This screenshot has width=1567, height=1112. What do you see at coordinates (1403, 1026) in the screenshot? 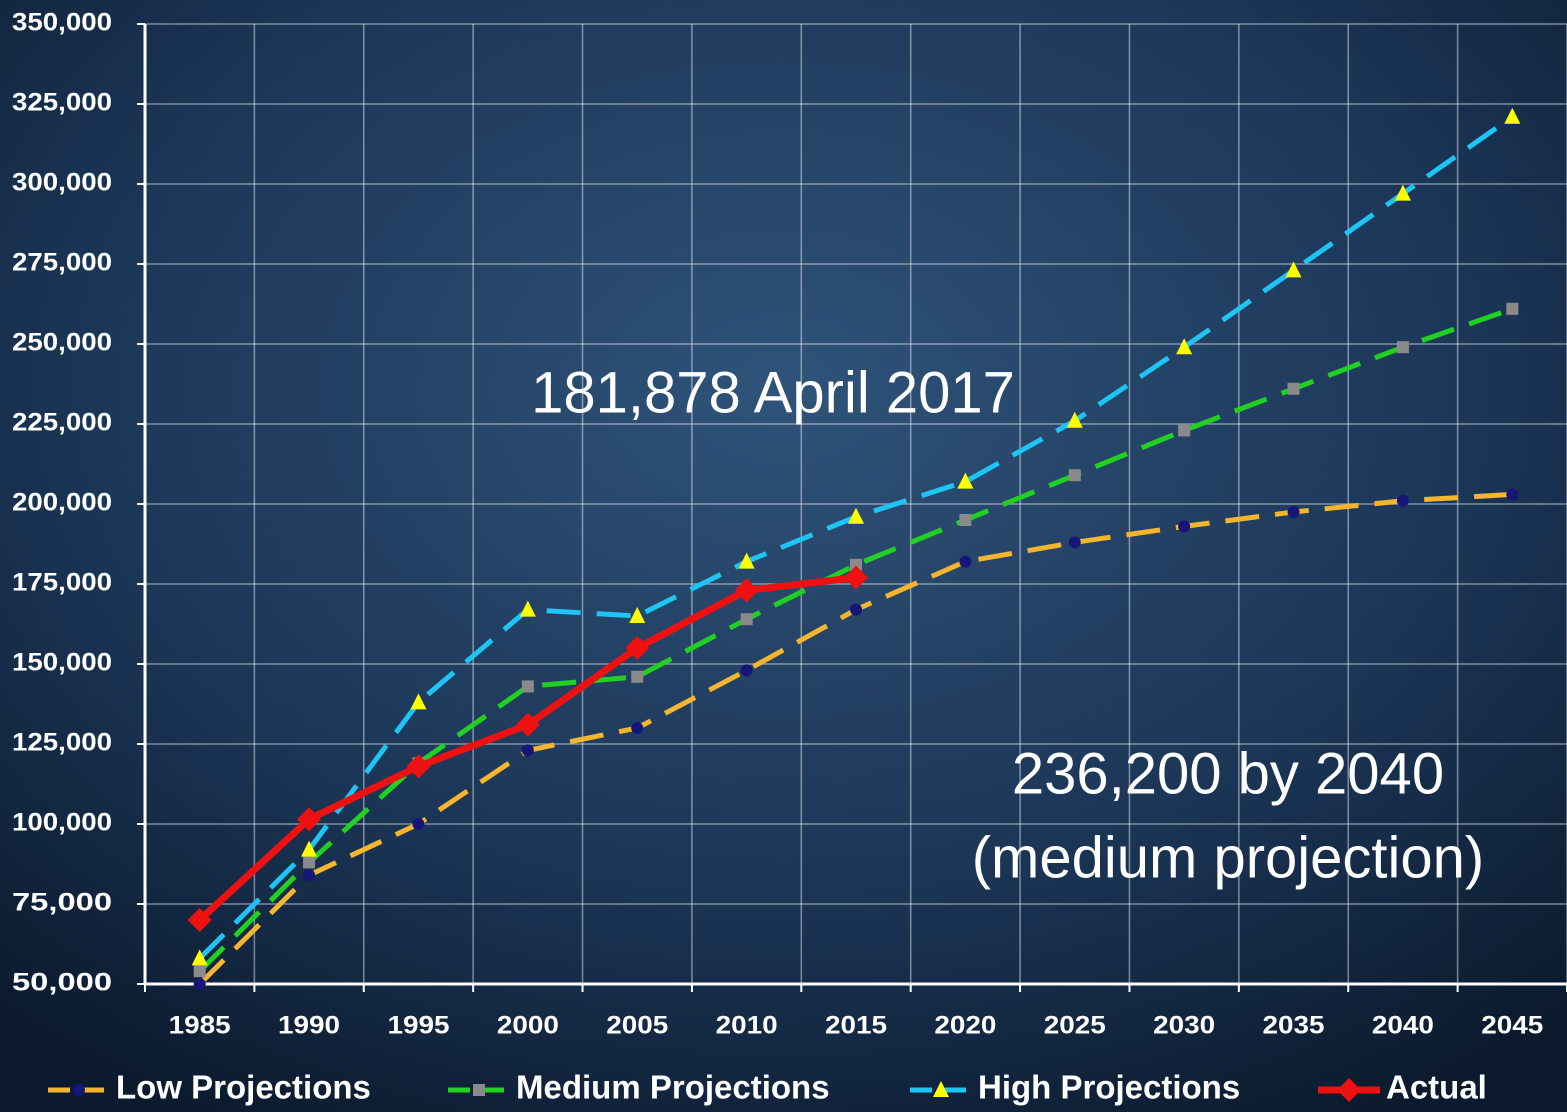
I see `x-tick-label: 2040` at bounding box center [1403, 1026].